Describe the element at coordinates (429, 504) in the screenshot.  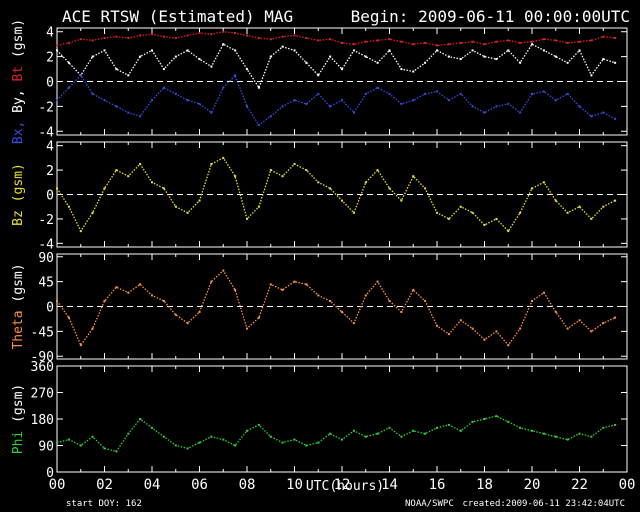
I see `credit: NOAA/SWPC` at that location.